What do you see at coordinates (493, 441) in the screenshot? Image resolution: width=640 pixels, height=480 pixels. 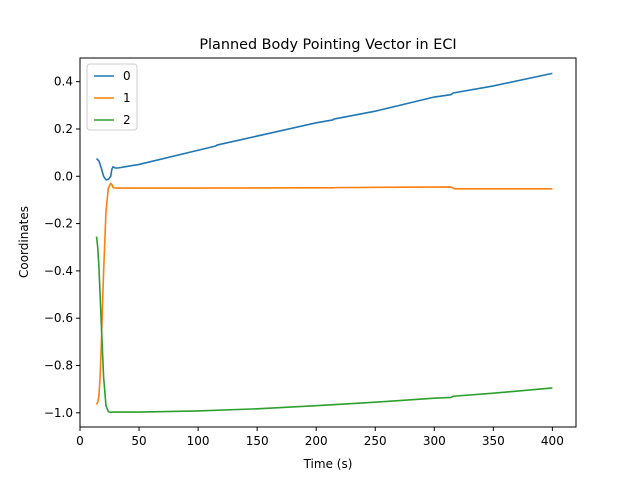 I see `x-tick-label: 350` at bounding box center [493, 441].